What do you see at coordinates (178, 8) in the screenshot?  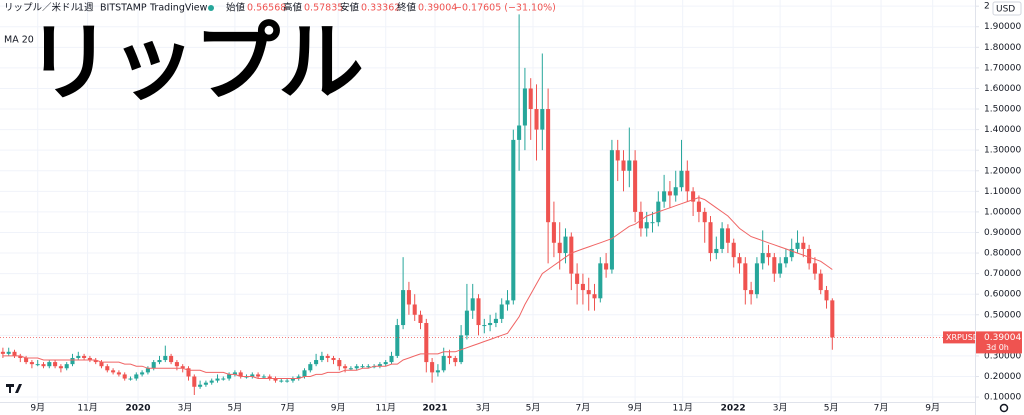 I see `source: TradingView` at bounding box center [178, 8].